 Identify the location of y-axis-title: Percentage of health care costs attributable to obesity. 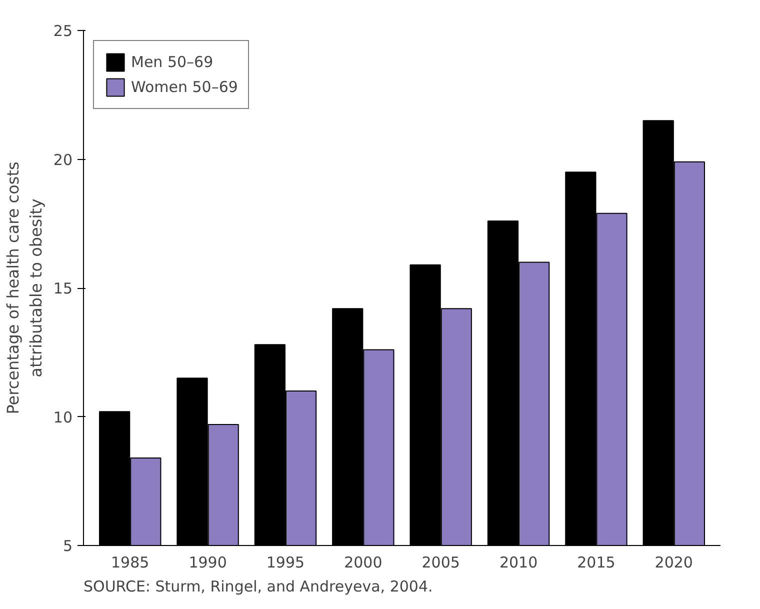
(25, 288).